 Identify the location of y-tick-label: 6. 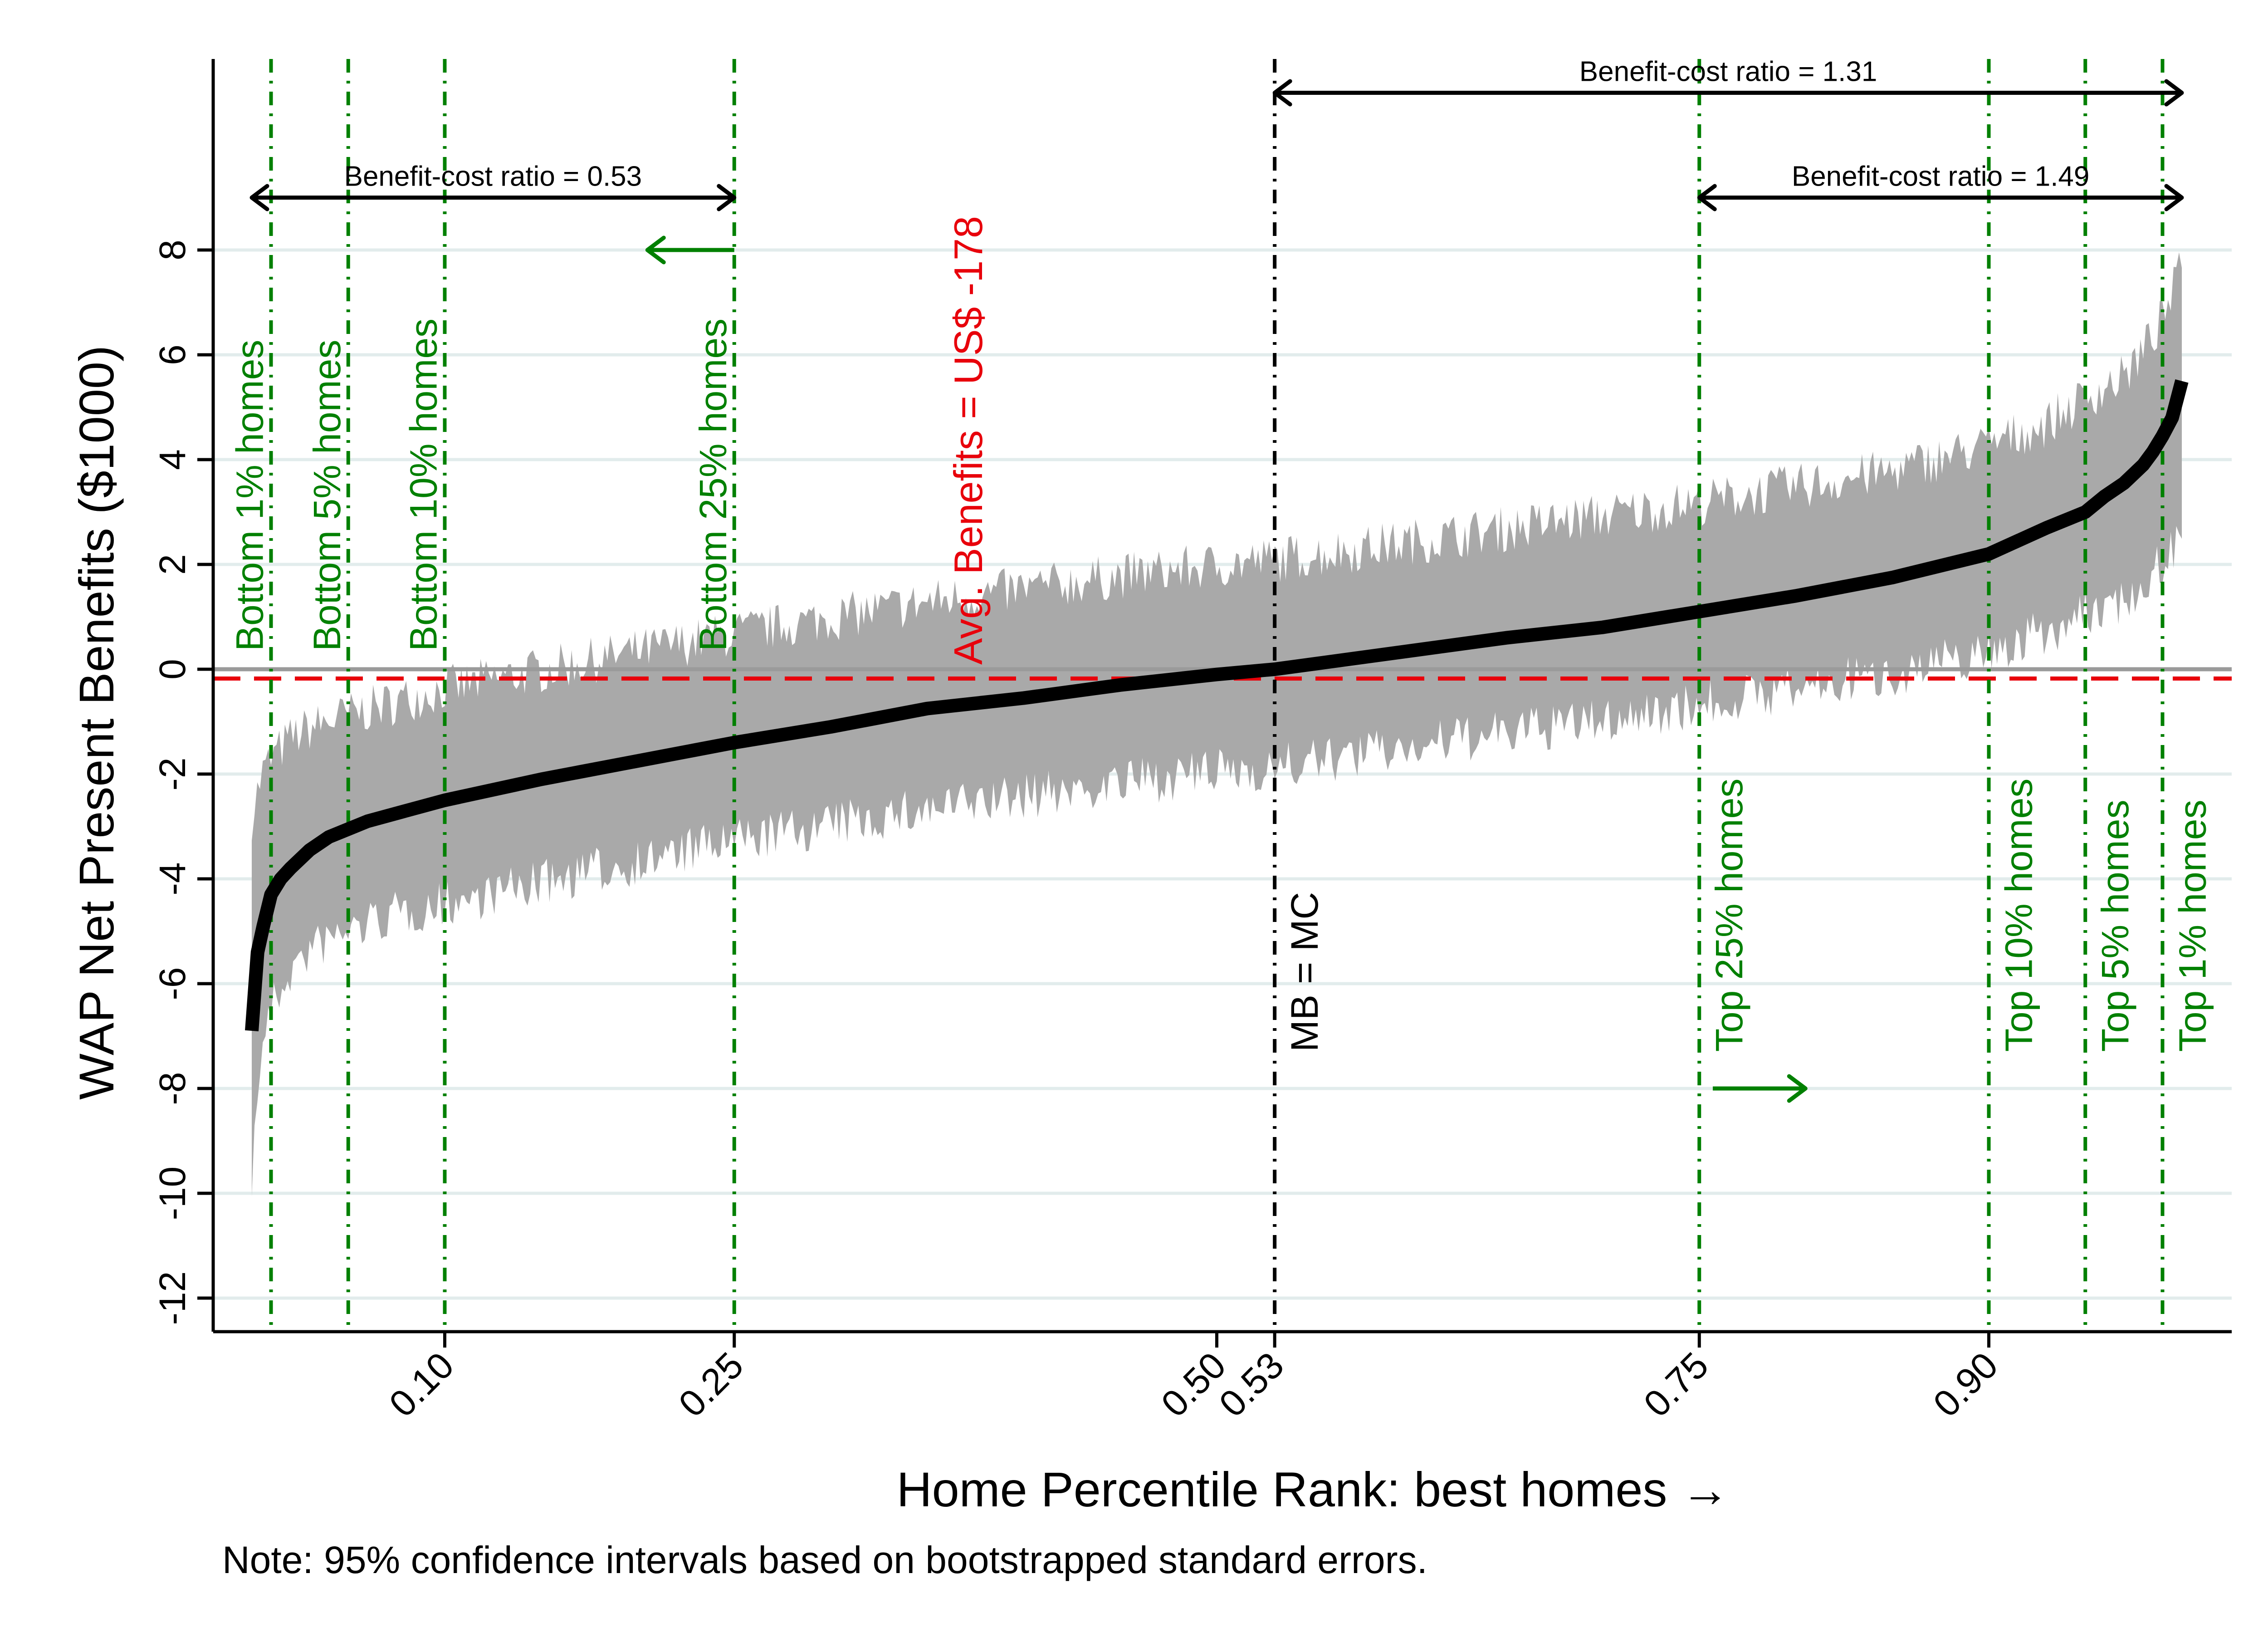
(172, 355).